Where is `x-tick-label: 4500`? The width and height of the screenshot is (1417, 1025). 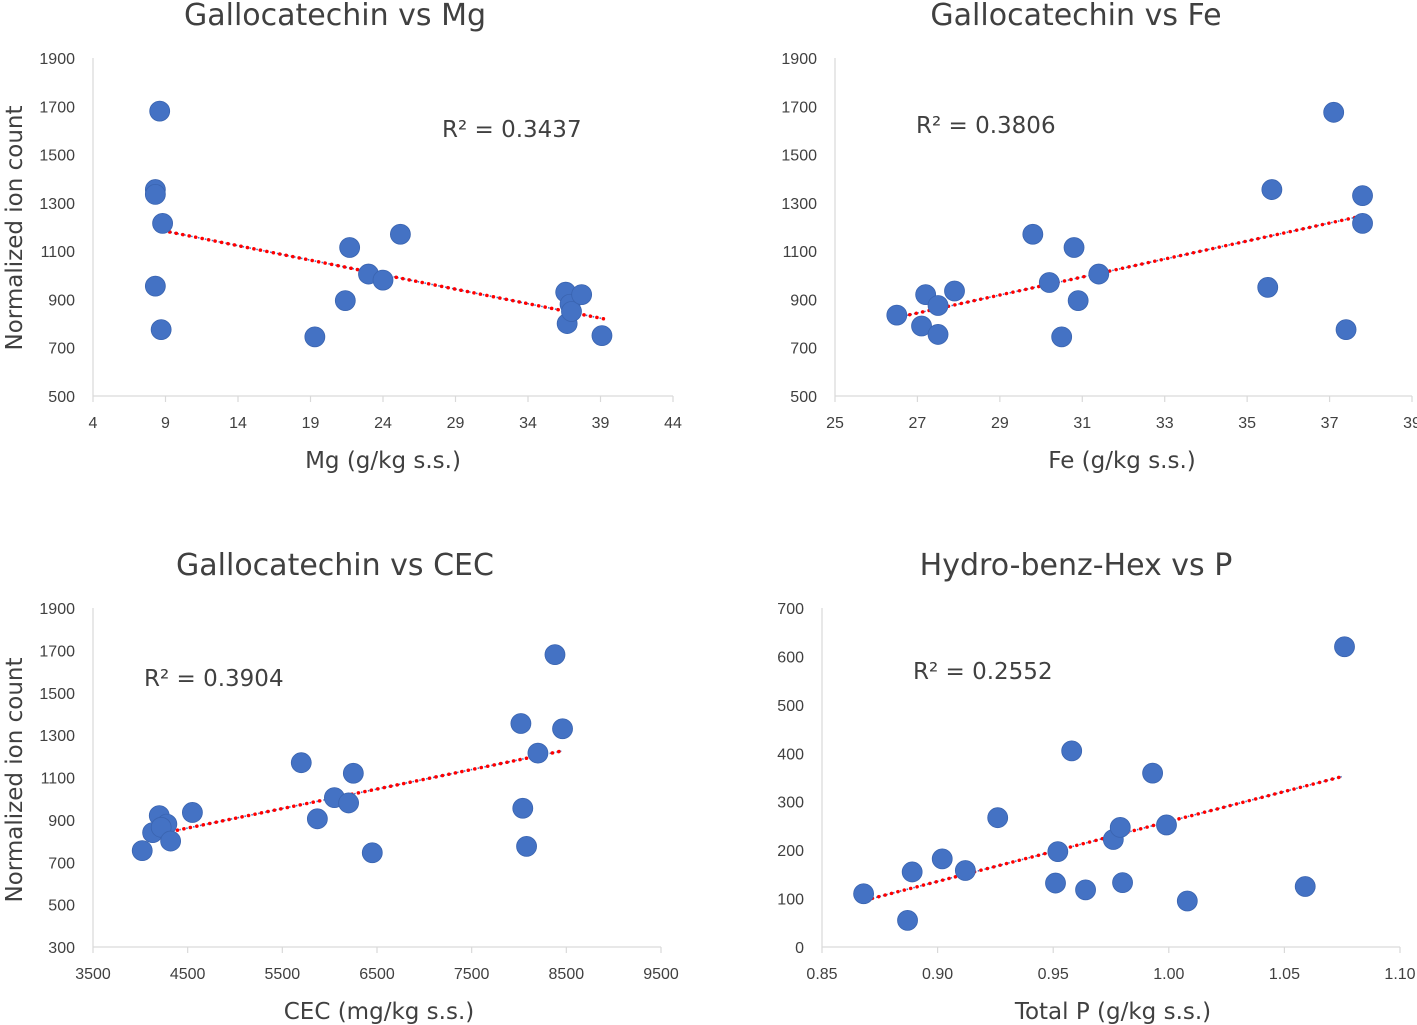 x-tick-label: 4500 is located at coordinates (188, 974).